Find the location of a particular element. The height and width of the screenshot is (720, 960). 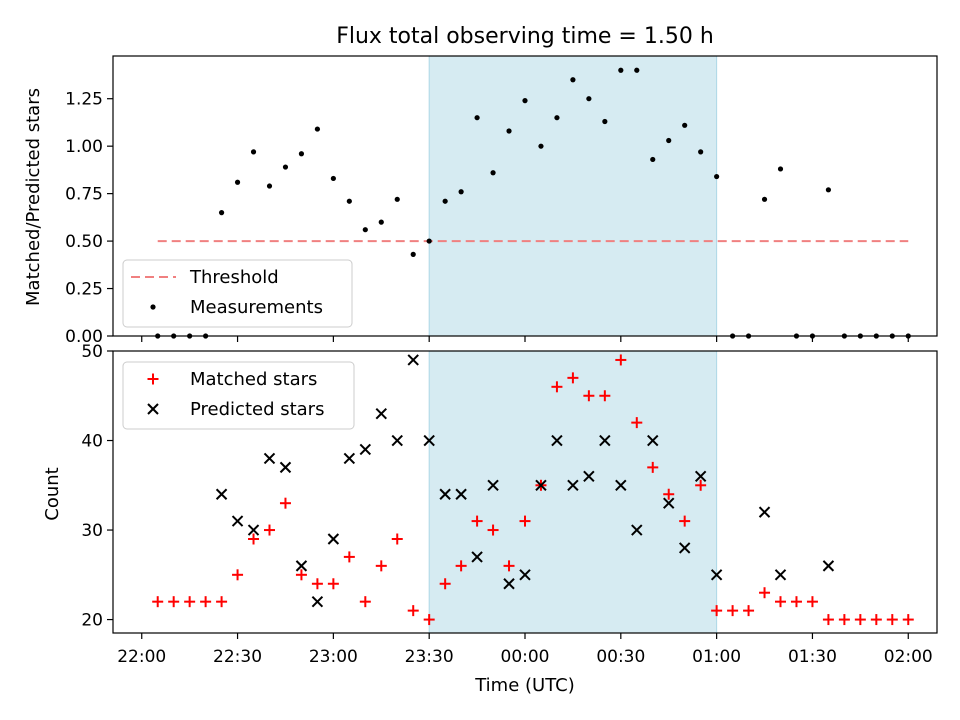

top-x-ticks is located at coordinates (525, 339).